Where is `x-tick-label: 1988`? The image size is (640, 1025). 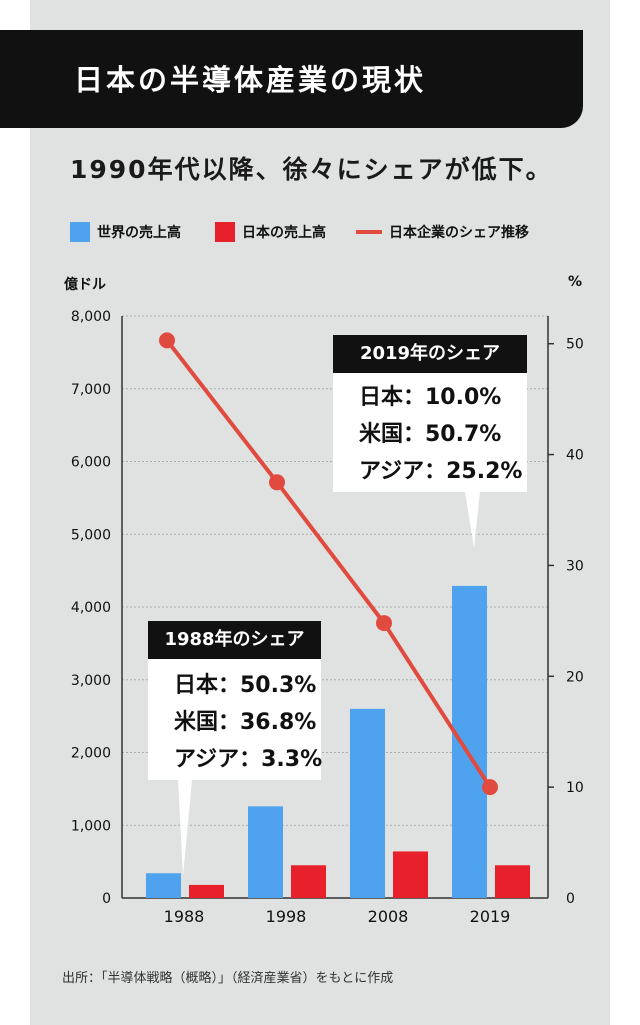
x-tick-label: 1988 is located at coordinates (184, 916).